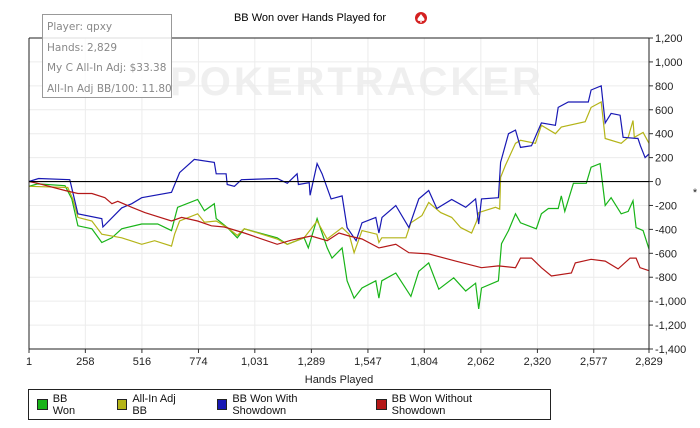  I want to click on tooltip-bb100: All-In Adj BB/100: 11.80, so click(109, 88).